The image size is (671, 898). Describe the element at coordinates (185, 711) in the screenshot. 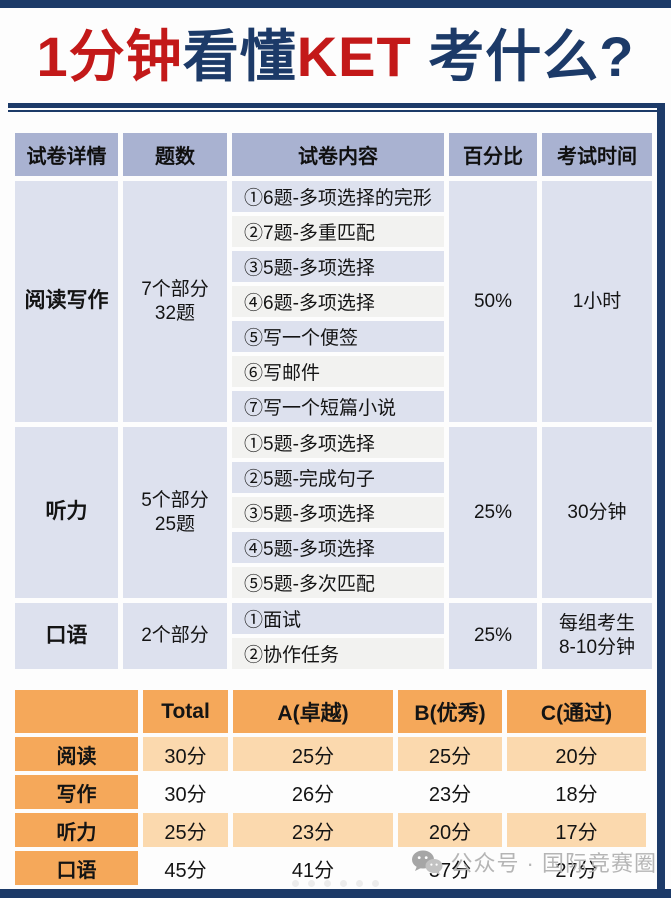

I see `score-col-header-total: Total` at that location.